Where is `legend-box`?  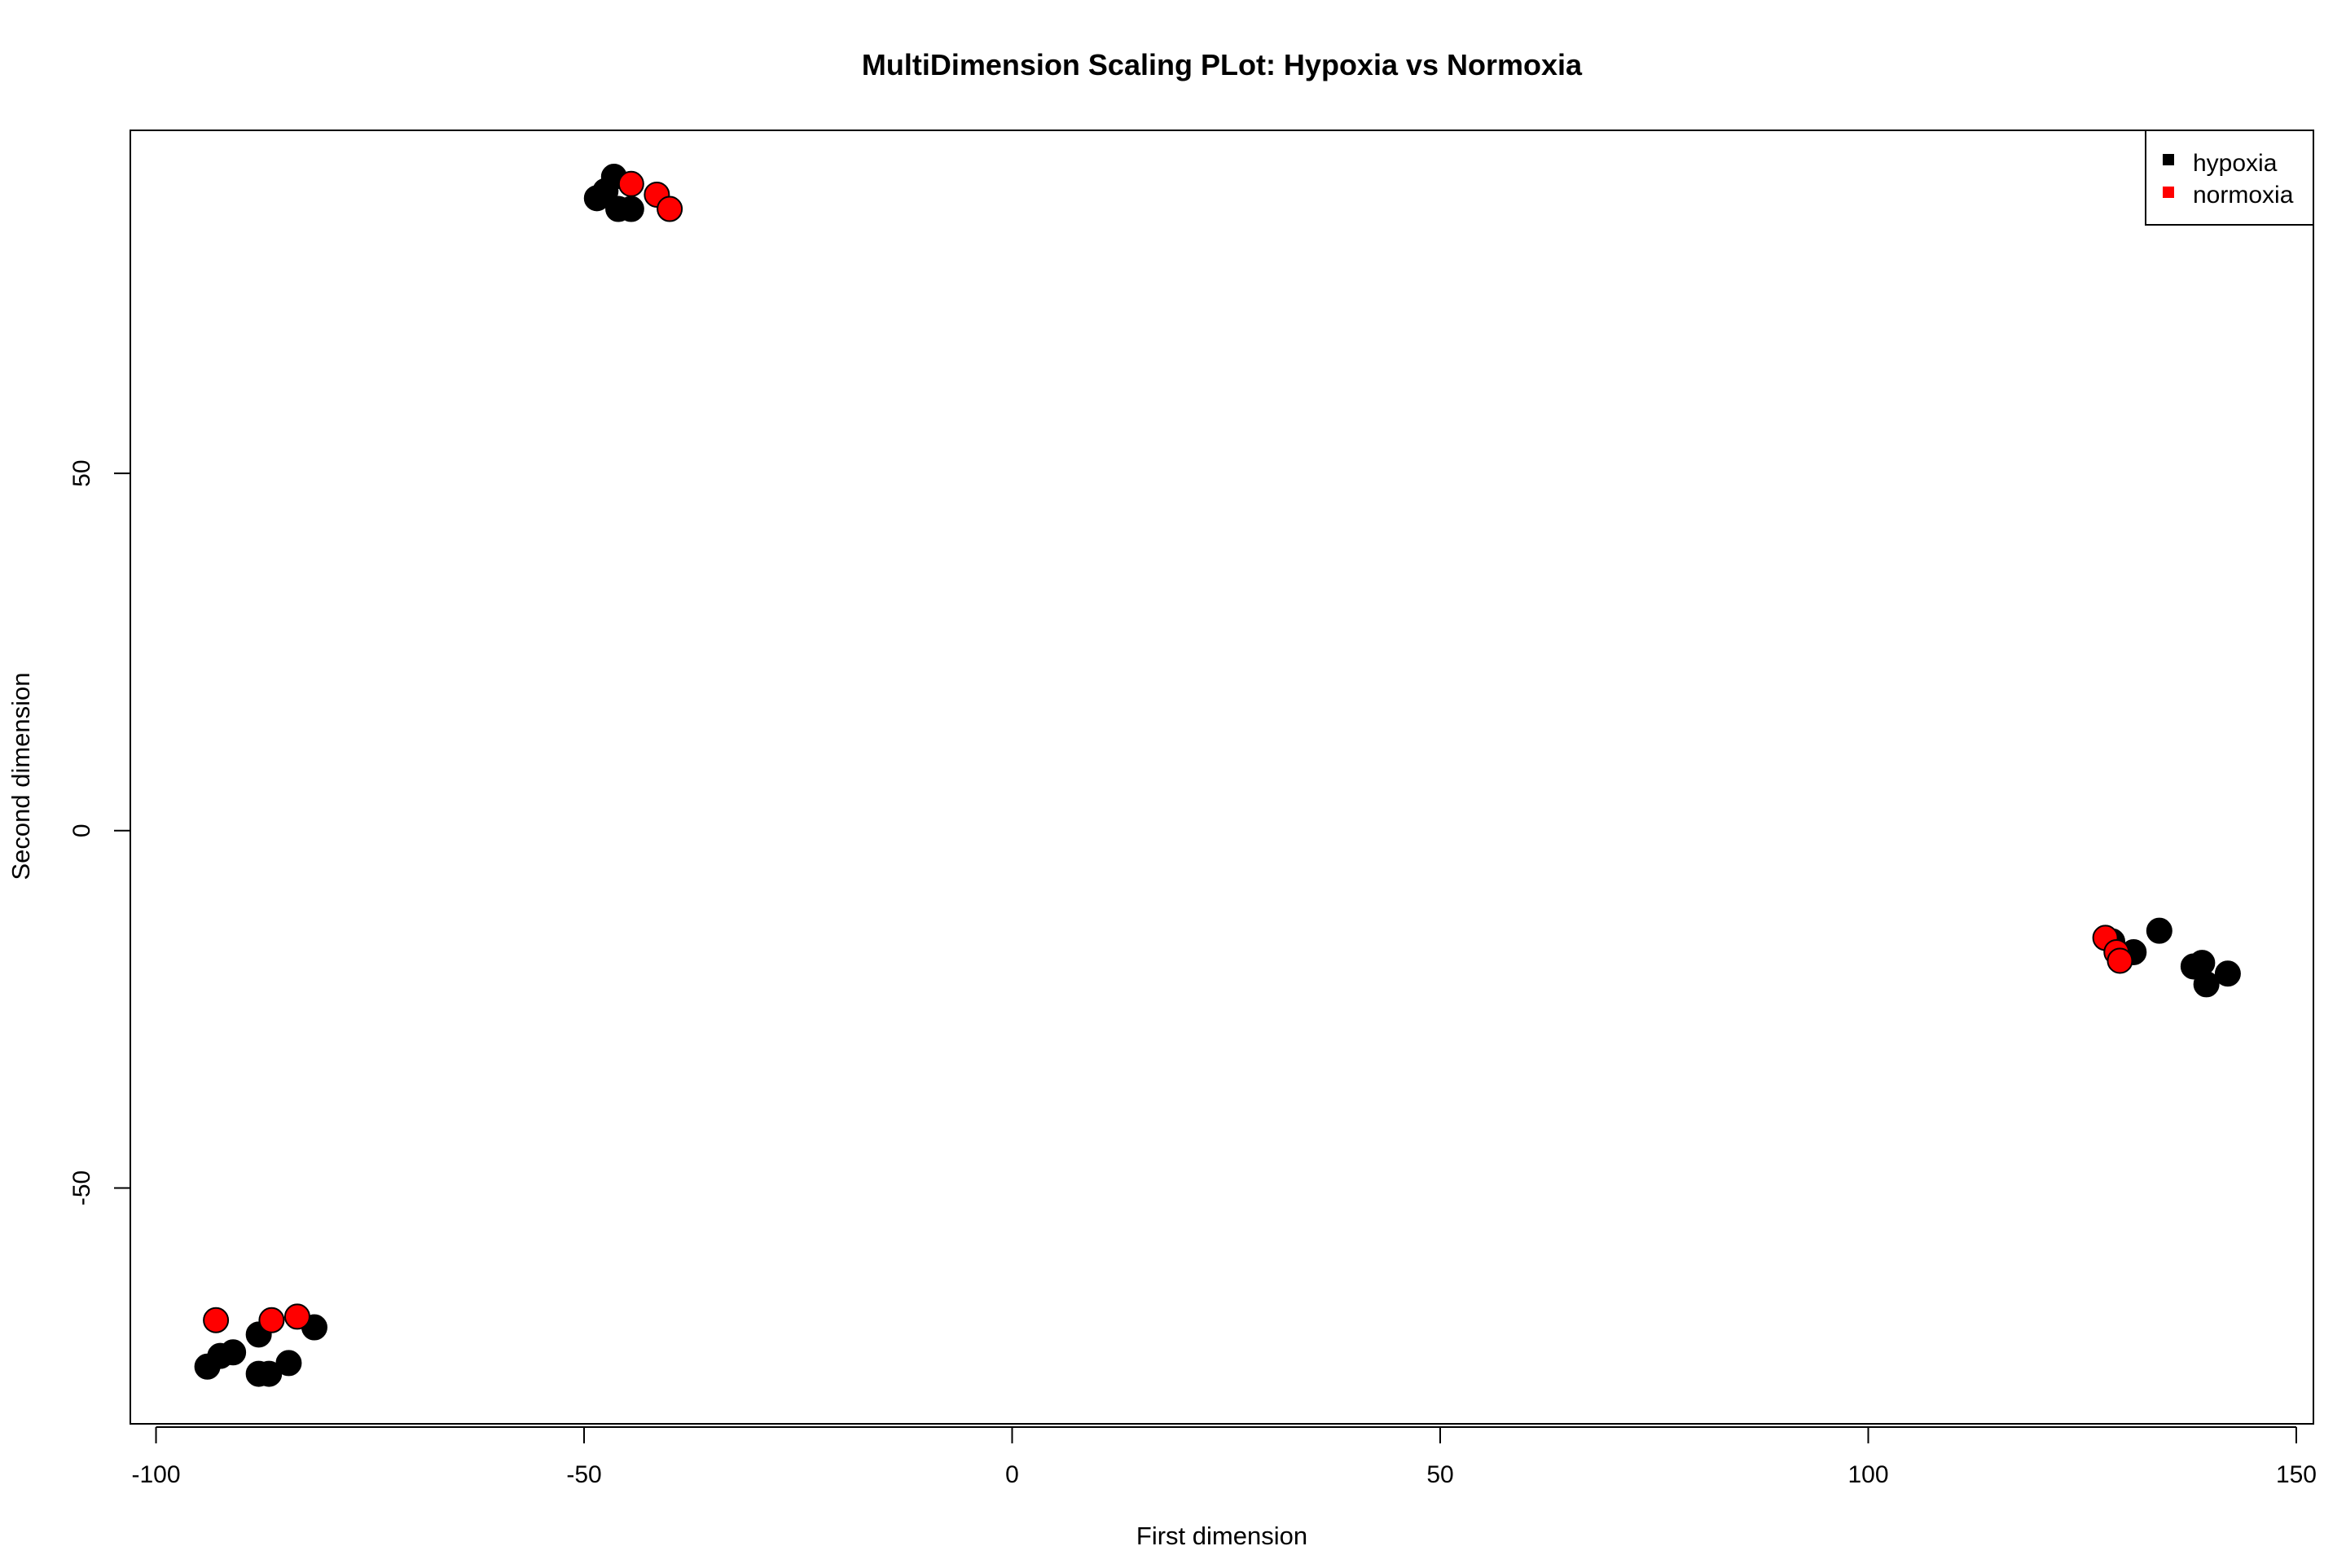 legend-box is located at coordinates (2229, 178).